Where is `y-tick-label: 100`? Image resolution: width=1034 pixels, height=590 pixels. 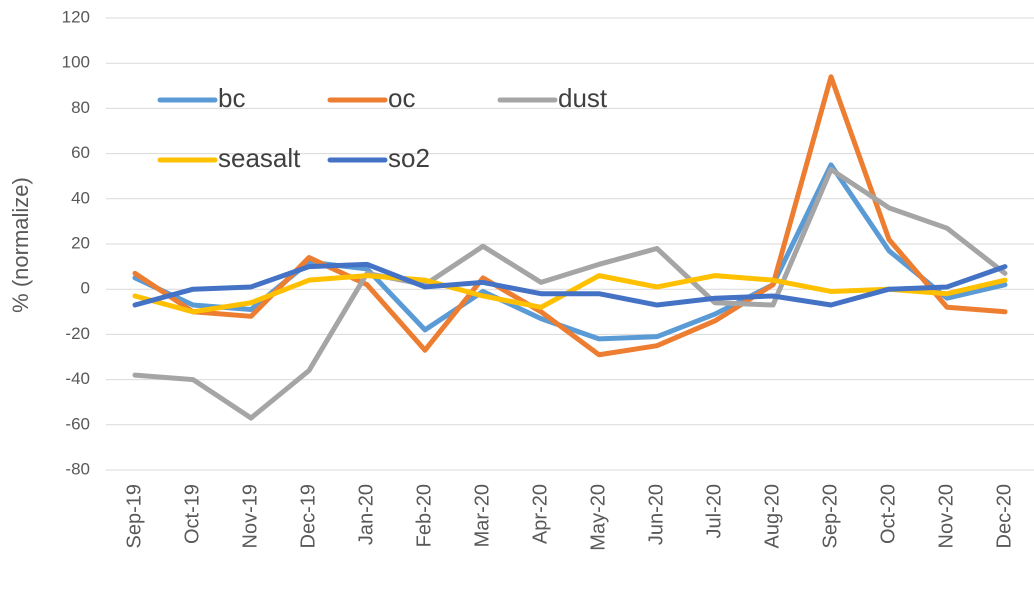 y-tick-label: 100 is located at coordinates (76, 62).